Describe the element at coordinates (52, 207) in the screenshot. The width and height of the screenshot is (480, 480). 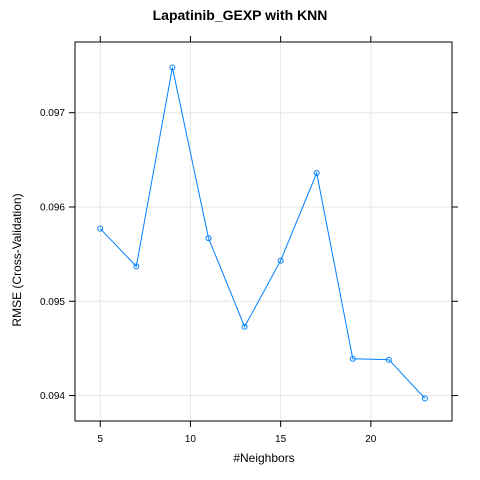
I see `y-tick-label: 0.096` at that location.